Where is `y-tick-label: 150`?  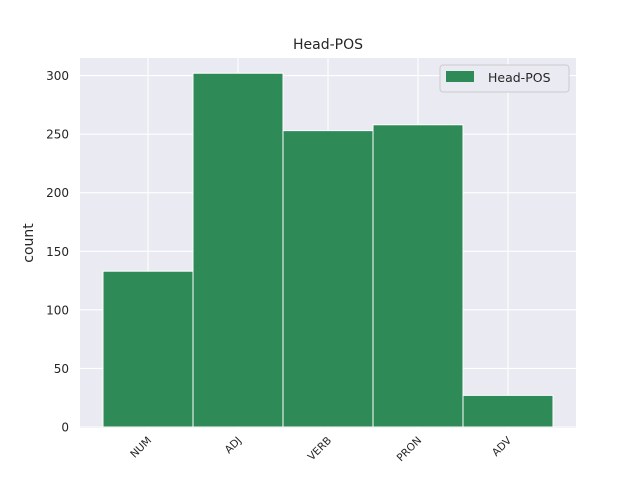 y-tick-label: 150 is located at coordinates (57, 252).